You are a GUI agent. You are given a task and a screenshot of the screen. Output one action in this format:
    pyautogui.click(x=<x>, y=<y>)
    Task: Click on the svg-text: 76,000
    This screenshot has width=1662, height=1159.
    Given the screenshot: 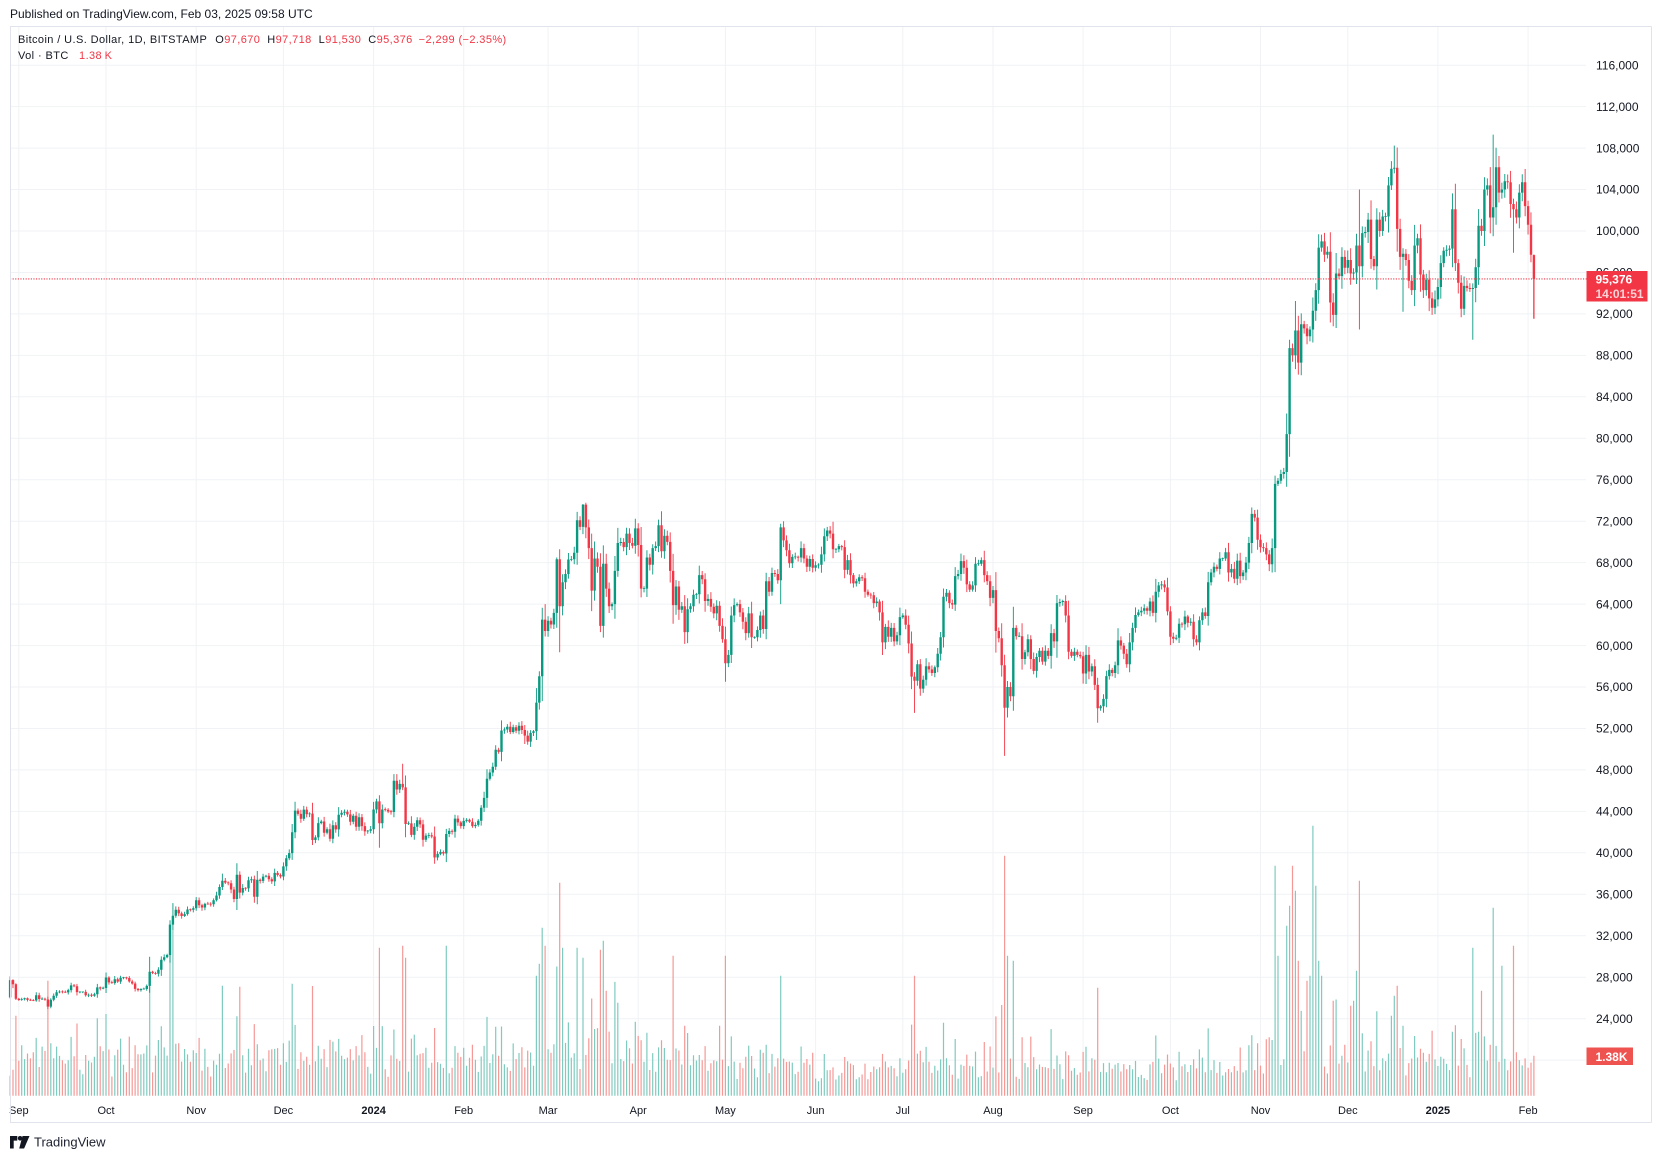 What is the action you would take?
    pyautogui.click(x=1614, y=480)
    